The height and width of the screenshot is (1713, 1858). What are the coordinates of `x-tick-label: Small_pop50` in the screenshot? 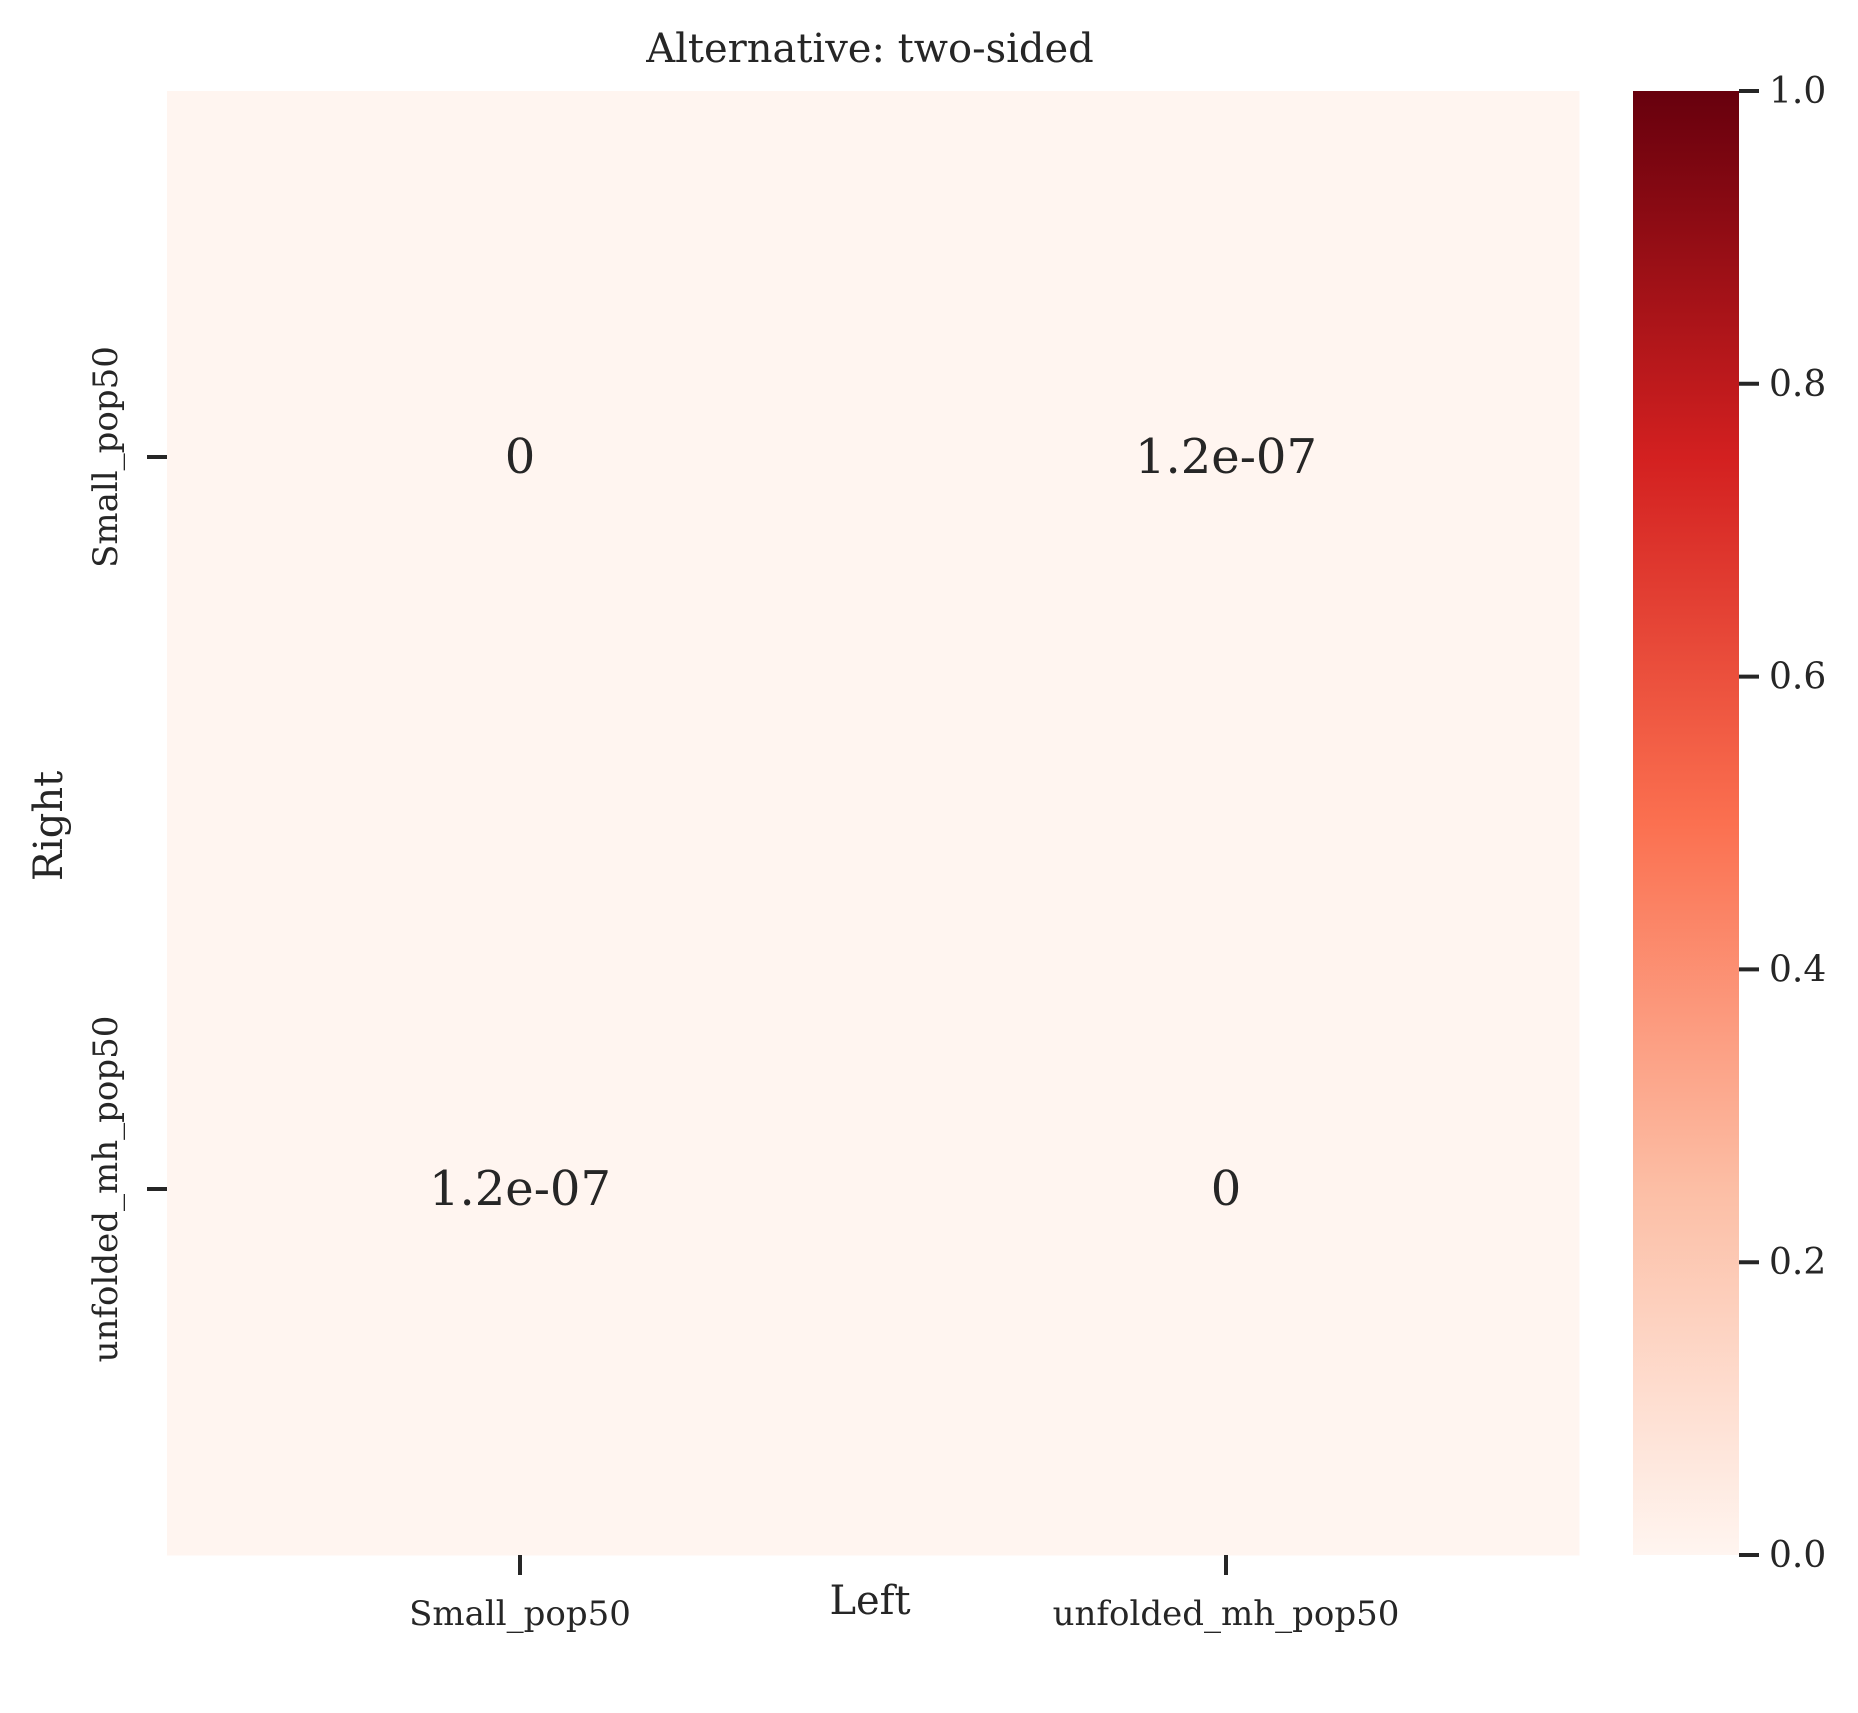 It's located at (520, 1614).